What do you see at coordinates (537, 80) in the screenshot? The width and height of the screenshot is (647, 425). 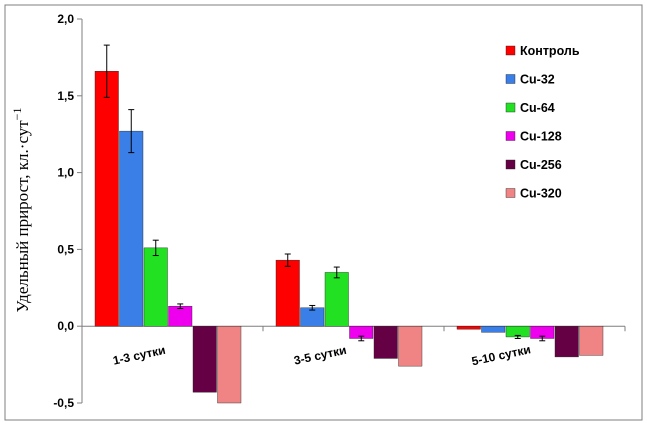 I see `legend-label: Cu-32` at bounding box center [537, 80].